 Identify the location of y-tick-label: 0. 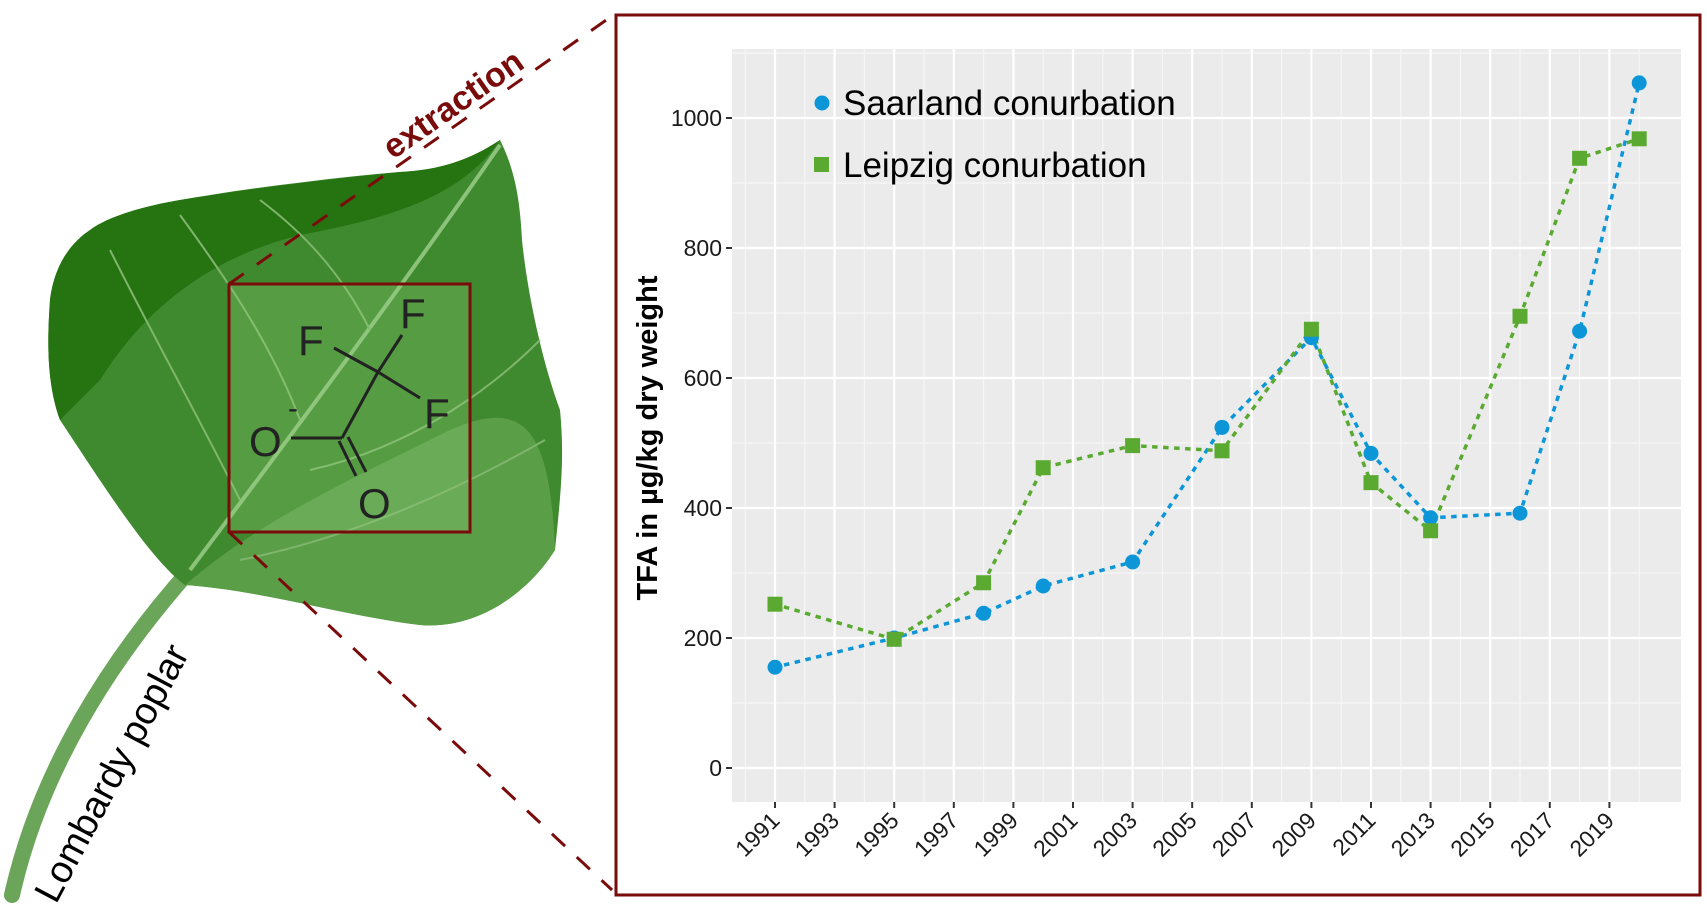
(715, 768).